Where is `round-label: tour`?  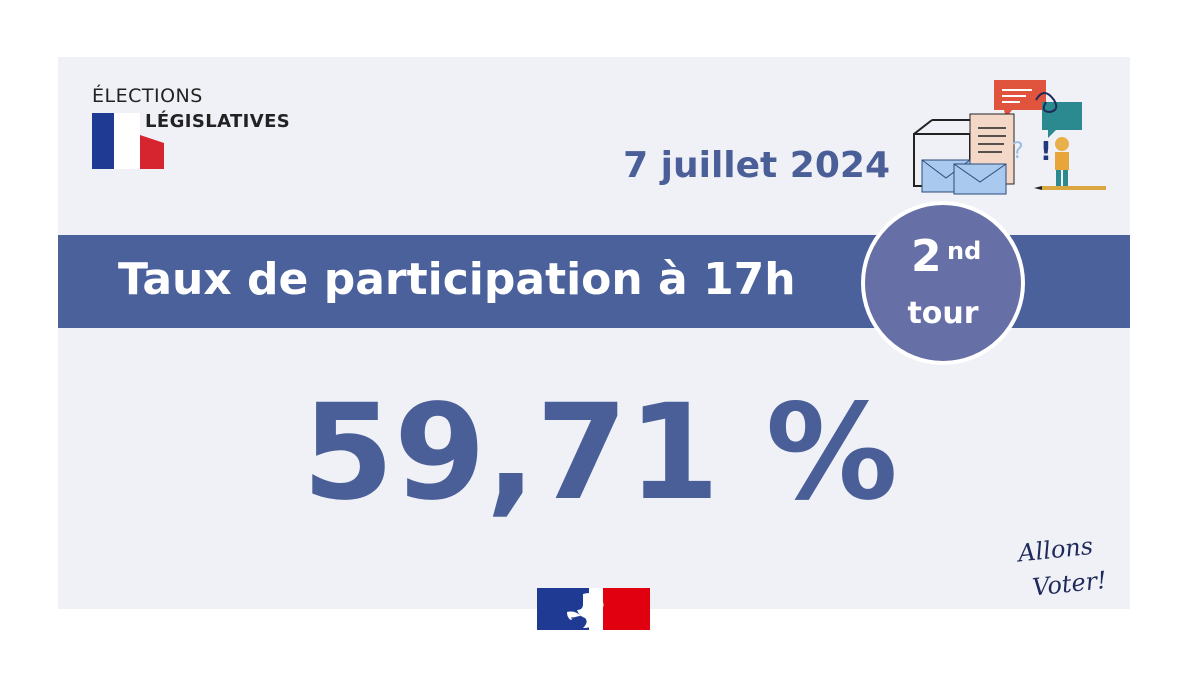
round-label: tour is located at coordinates (943, 313).